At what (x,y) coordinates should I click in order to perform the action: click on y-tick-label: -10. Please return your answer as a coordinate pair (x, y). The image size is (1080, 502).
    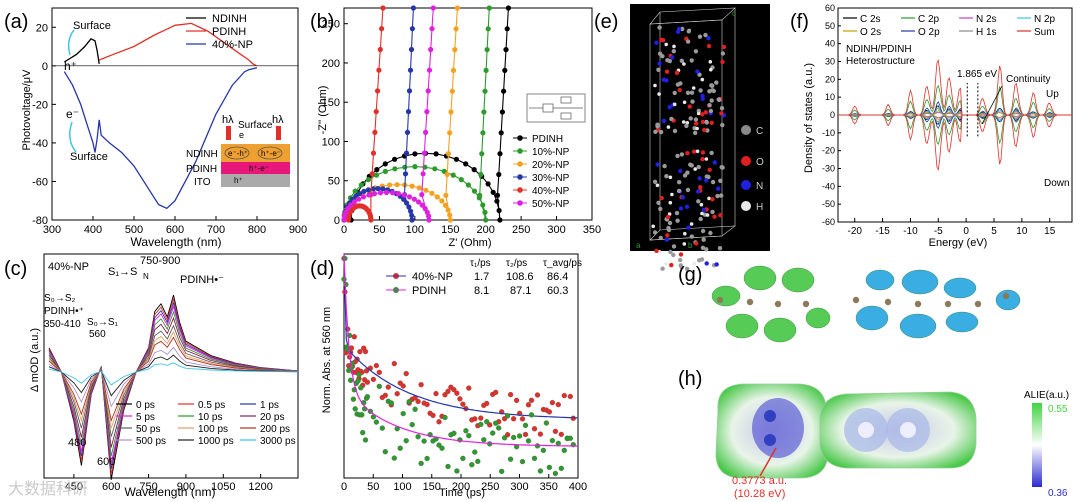
    Looking at the image, I should click on (828, 133).